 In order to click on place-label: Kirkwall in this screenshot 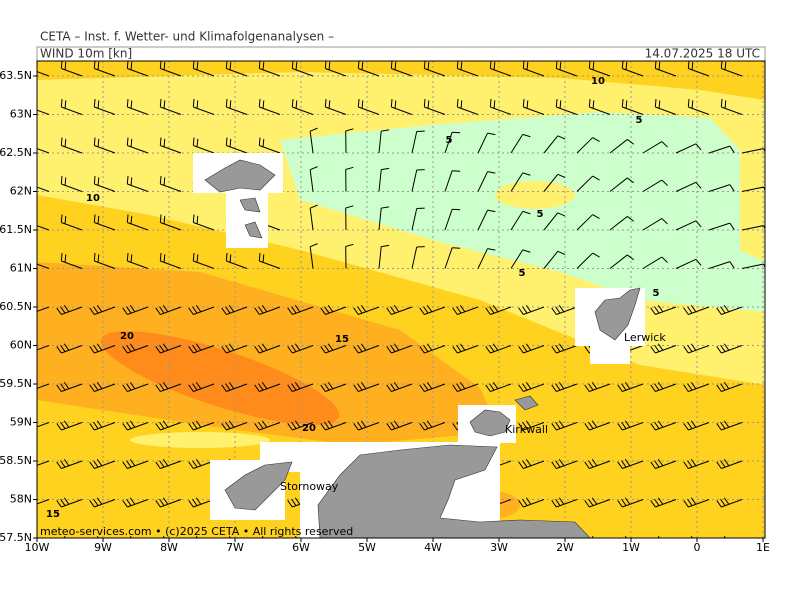, I will do `click(526, 429)`.